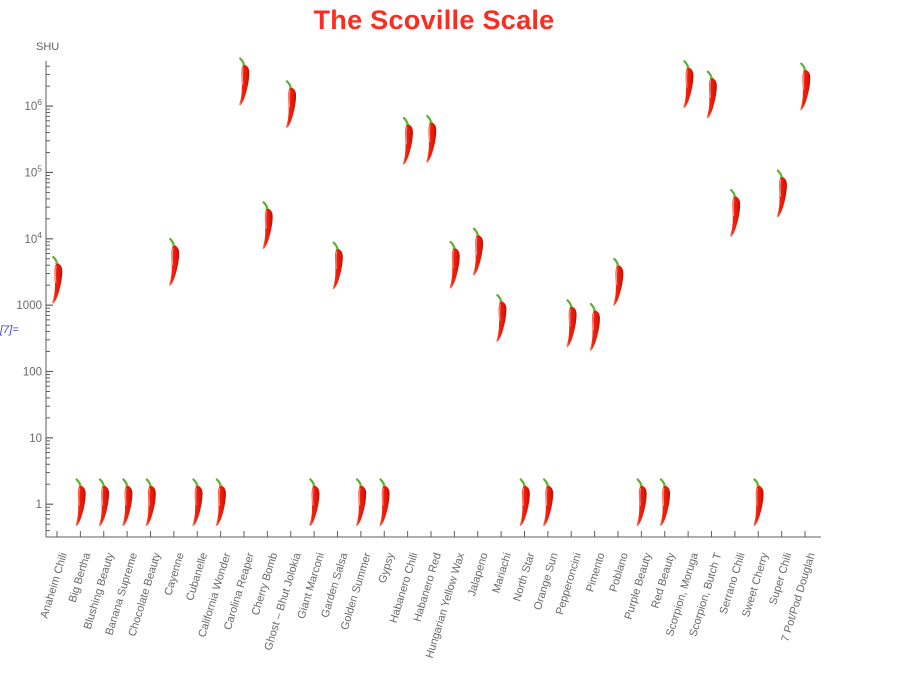  I want to click on x-tick-label: Poblano, so click(619, 572).